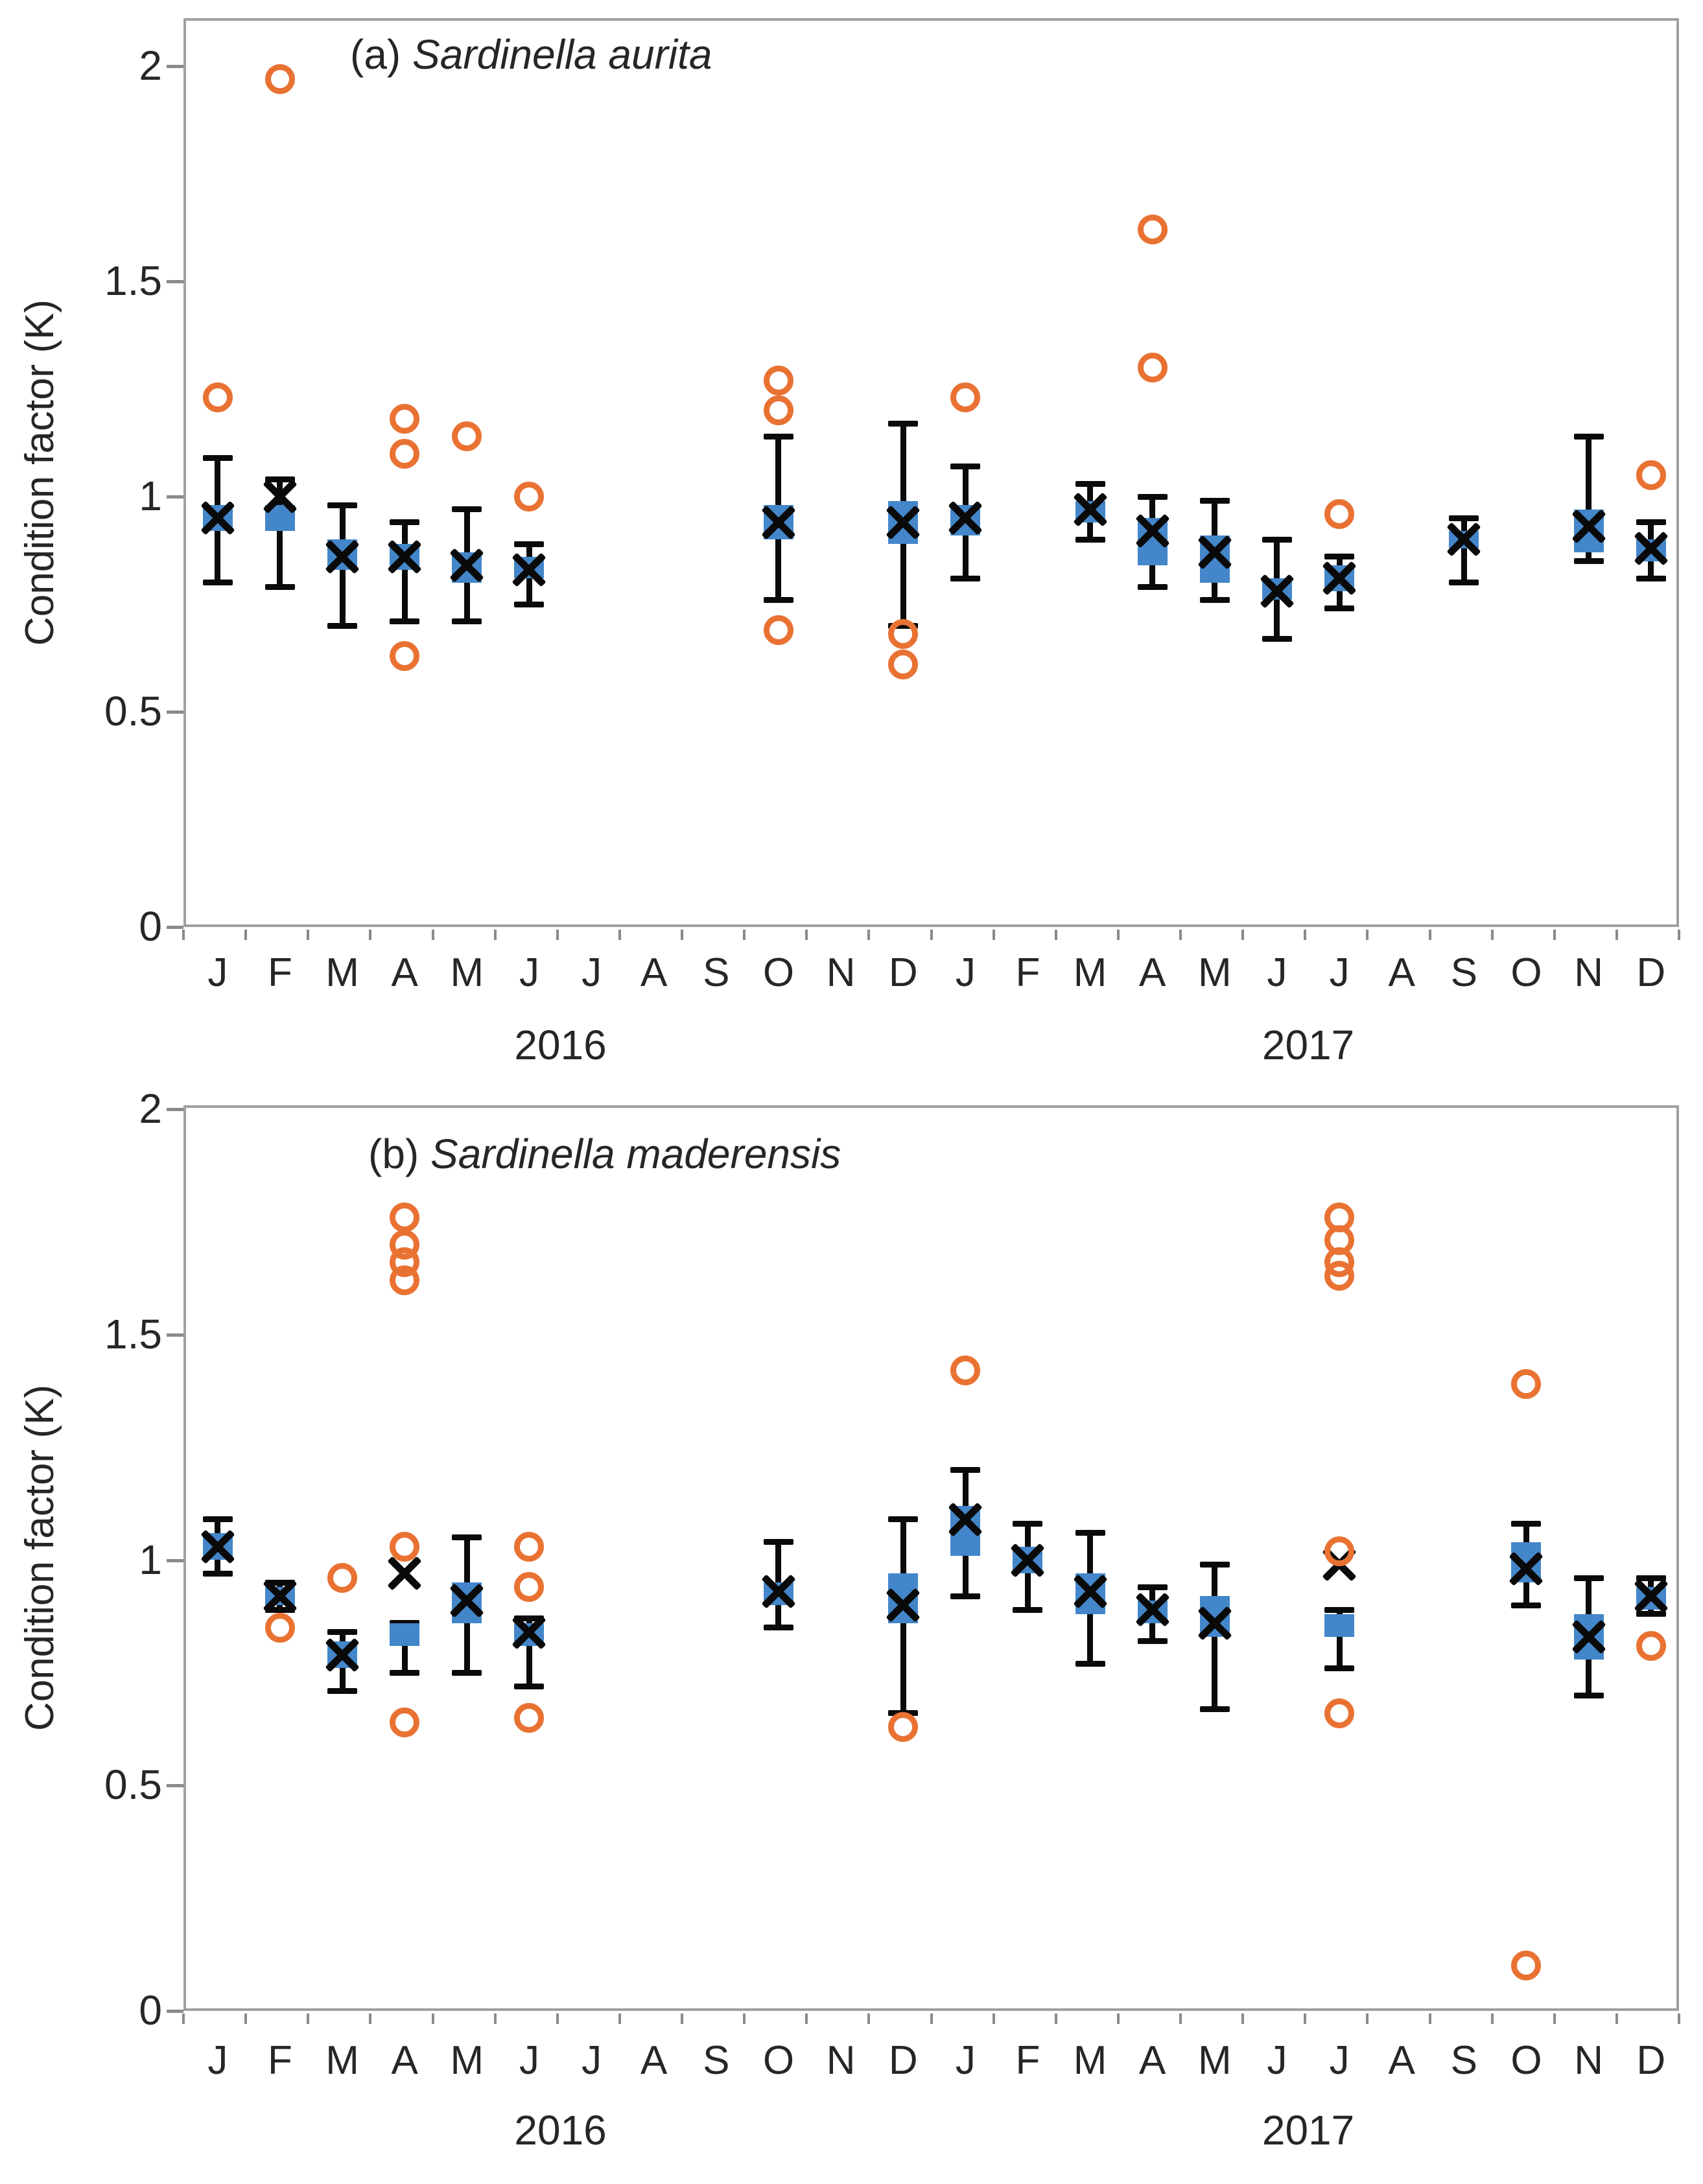 Image resolution: width=1703 pixels, height=2184 pixels. Describe the element at coordinates (1588, 2060) in the screenshot. I see `x-month-label-b: N` at that location.